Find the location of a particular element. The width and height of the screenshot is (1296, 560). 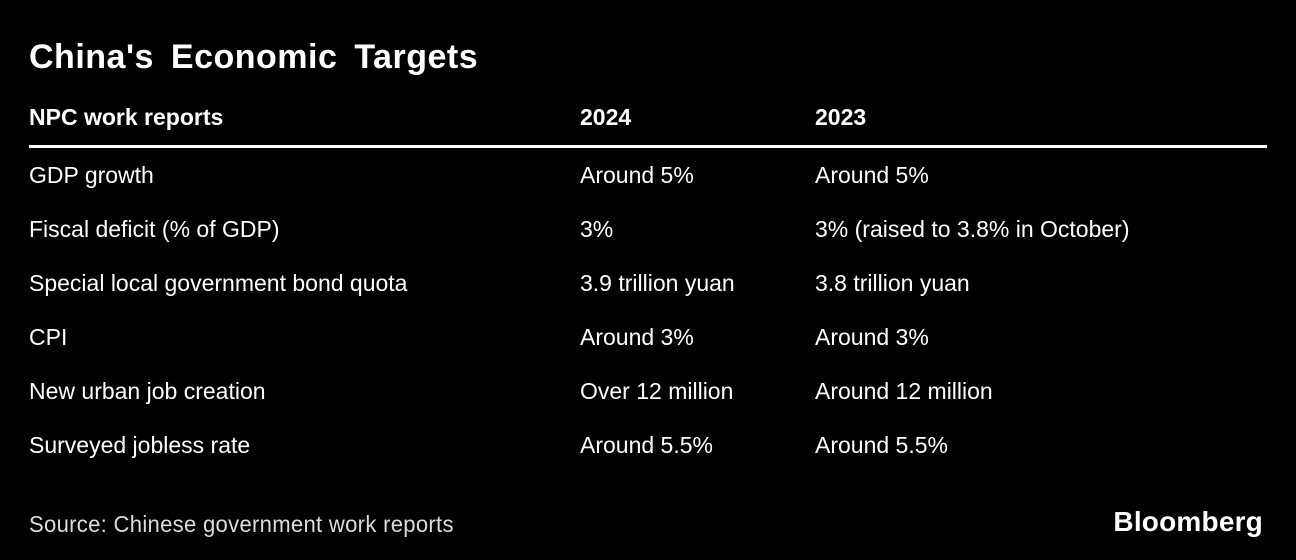

row-label: New urban job creation is located at coordinates (147, 390).